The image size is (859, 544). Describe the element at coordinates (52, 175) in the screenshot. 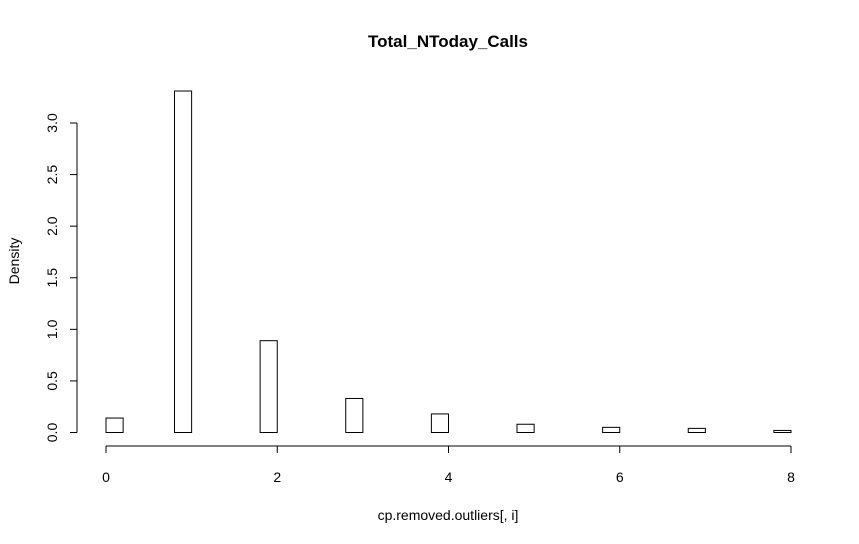

I see `y-tick-label: 2.5` at that location.